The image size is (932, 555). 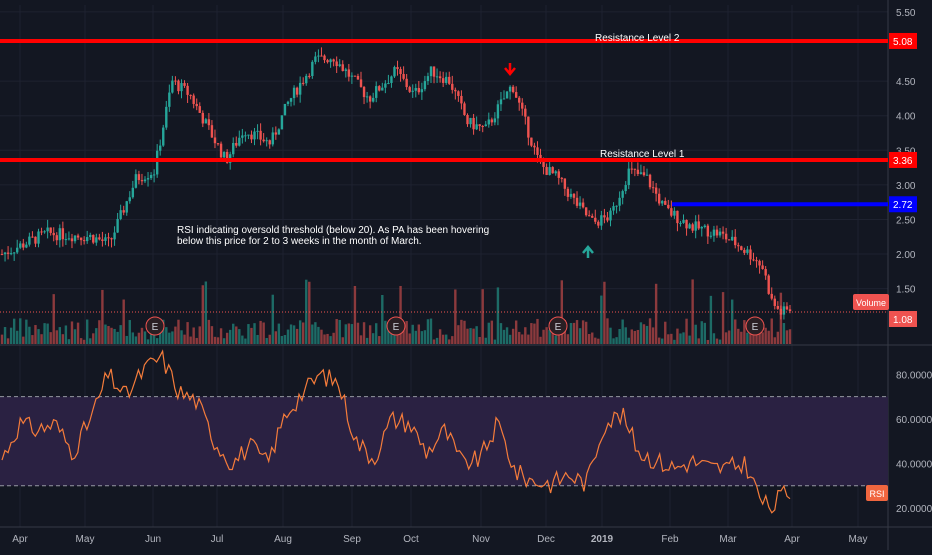 What do you see at coordinates (558, 326) in the screenshot?
I see `earnings-marker-icon` at bounding box center [558, 326].